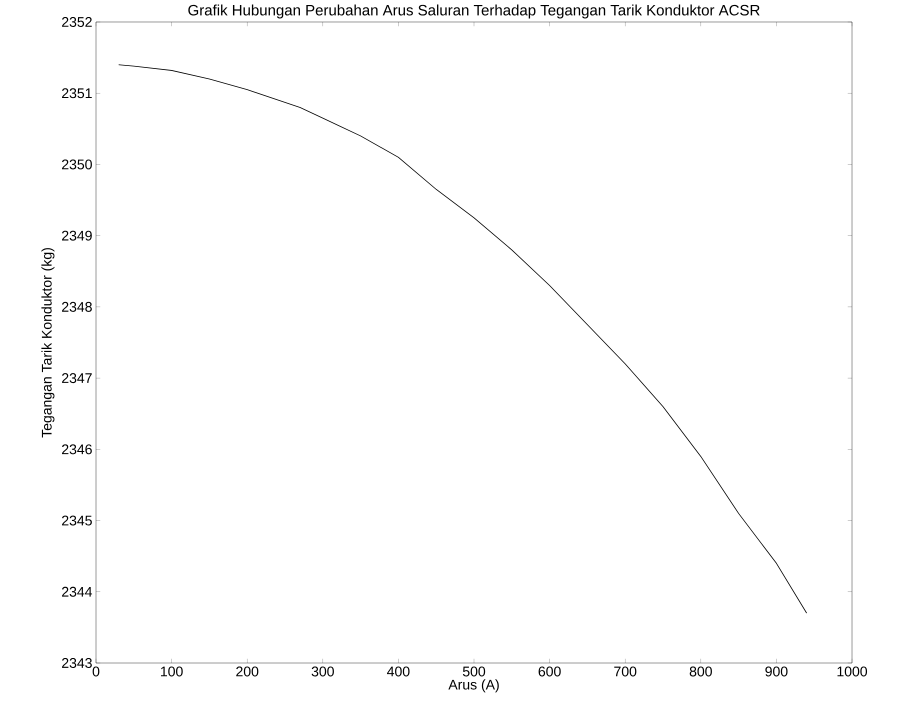  What do you see at coordinates (77, 521) in the screenshot?
I see `y-tick-label: 2345` at bounding box center [77, 521].